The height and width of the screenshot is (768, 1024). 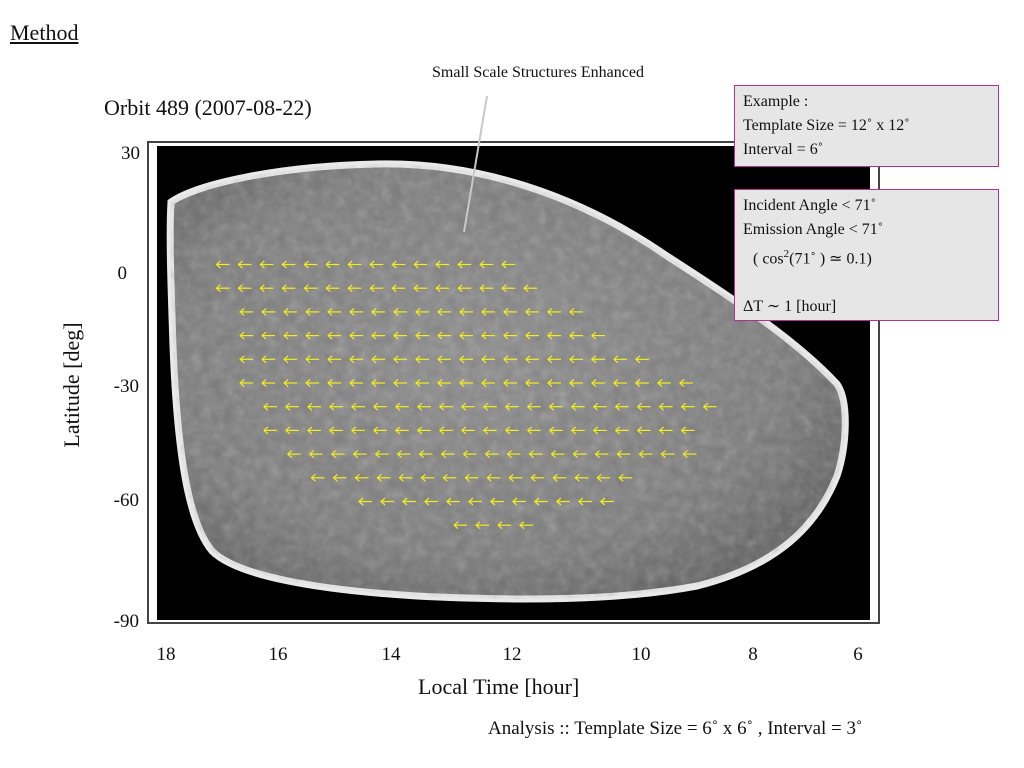 I want to click on x-axis-label: Local Time [hour], so click(x=499, y=686).